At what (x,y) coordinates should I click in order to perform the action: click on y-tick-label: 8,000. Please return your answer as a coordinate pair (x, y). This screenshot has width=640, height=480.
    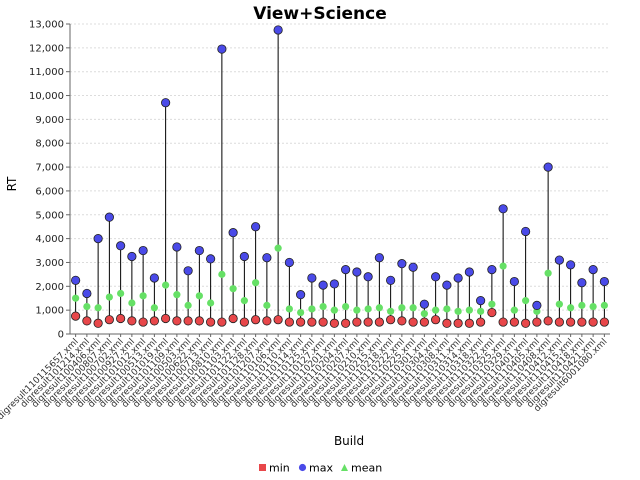
    Looking at the image, I should click on (49, 144).